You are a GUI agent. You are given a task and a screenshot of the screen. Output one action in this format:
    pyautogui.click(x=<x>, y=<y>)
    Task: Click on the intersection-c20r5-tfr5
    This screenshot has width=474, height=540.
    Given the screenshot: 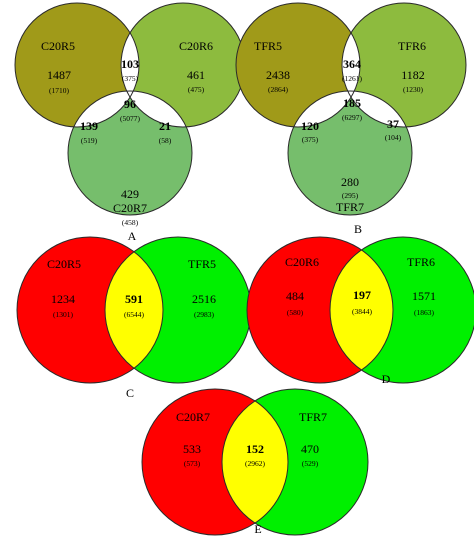 What is the action you would take?
    pyautogui.click(x=134, y=310)
    